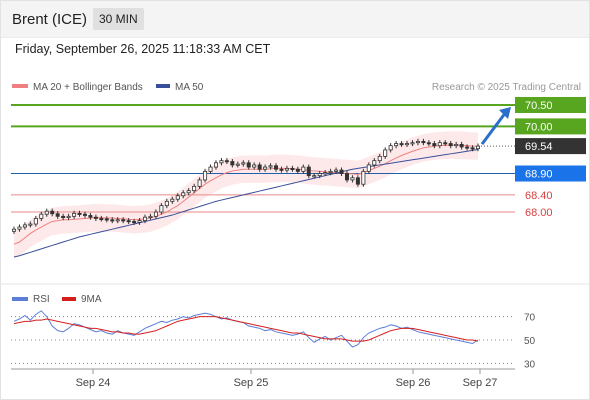  What do you see at coordinates (41, 299) in the screenshot?
I see `rsi-legend-label: RSI` at bounding box center [41, 299].